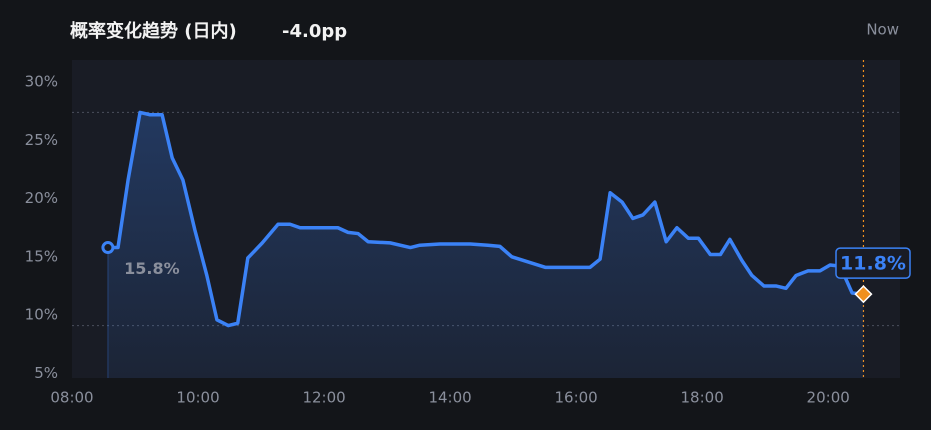 The height and width of the screenshot is (430, 931). Describe the element at coordinates (152, 268) in the screenshot. I see `value-label: 15.8%` at that location.